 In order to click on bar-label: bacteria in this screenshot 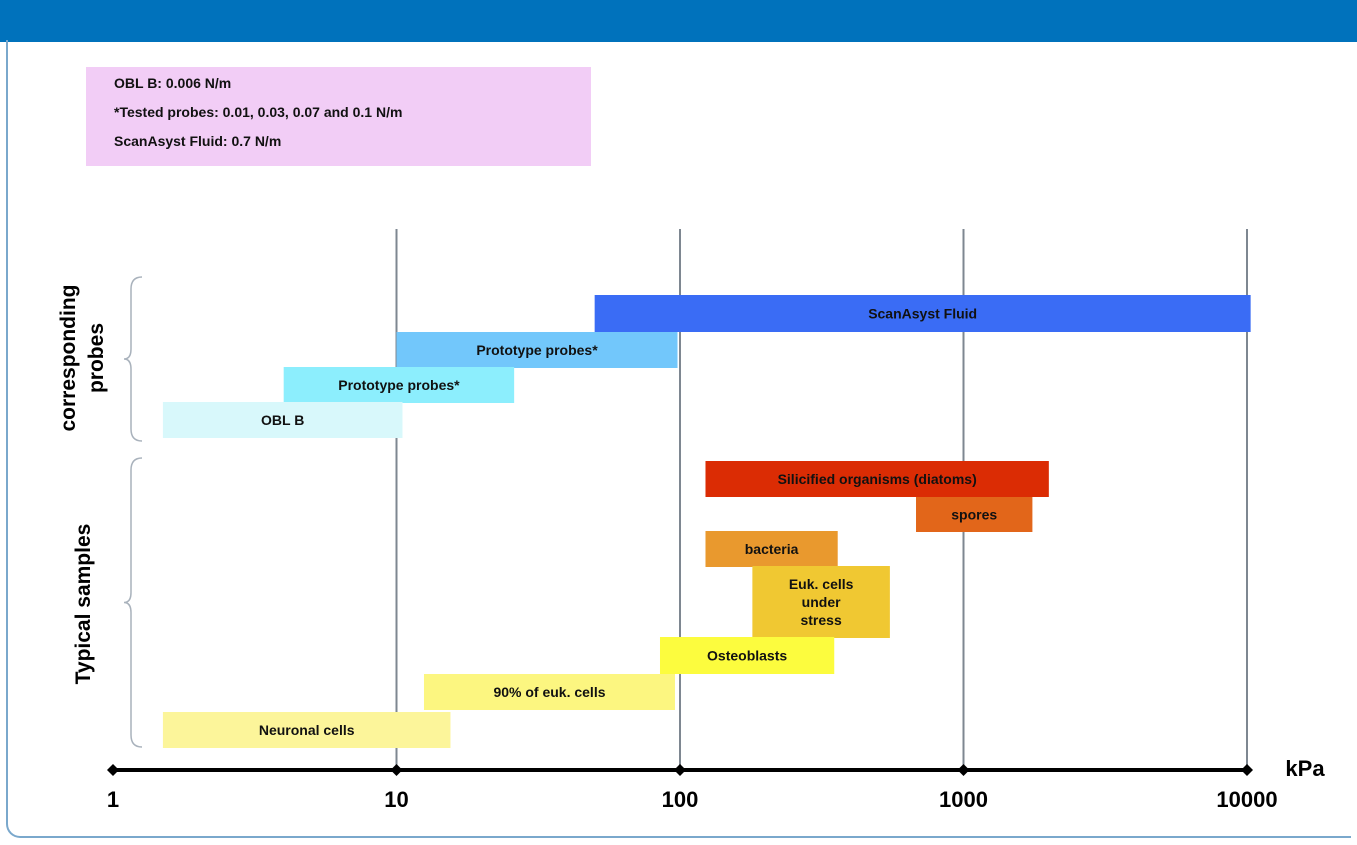, I will do `click(772, 549)`.